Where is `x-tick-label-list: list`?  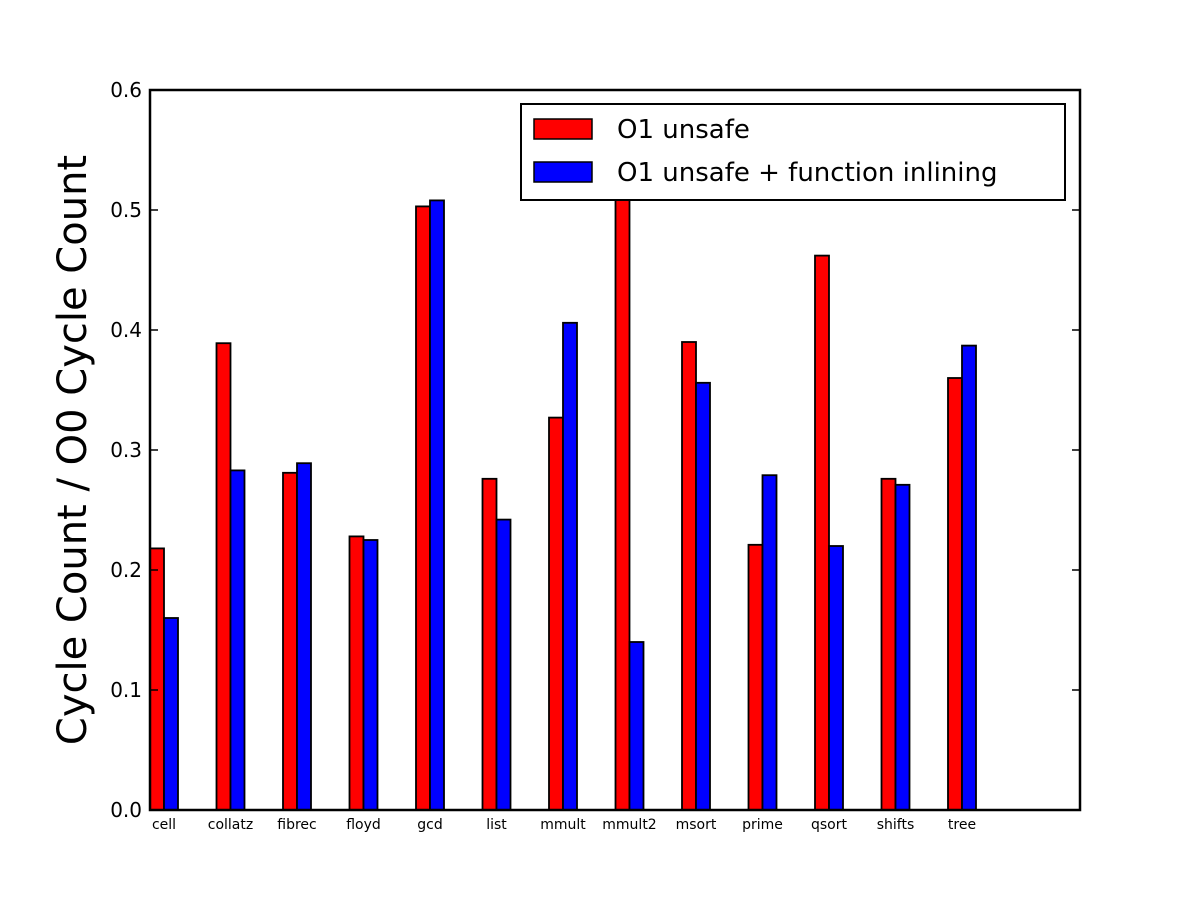 x-tick-label-list: list is located at coordinates (496, 825).